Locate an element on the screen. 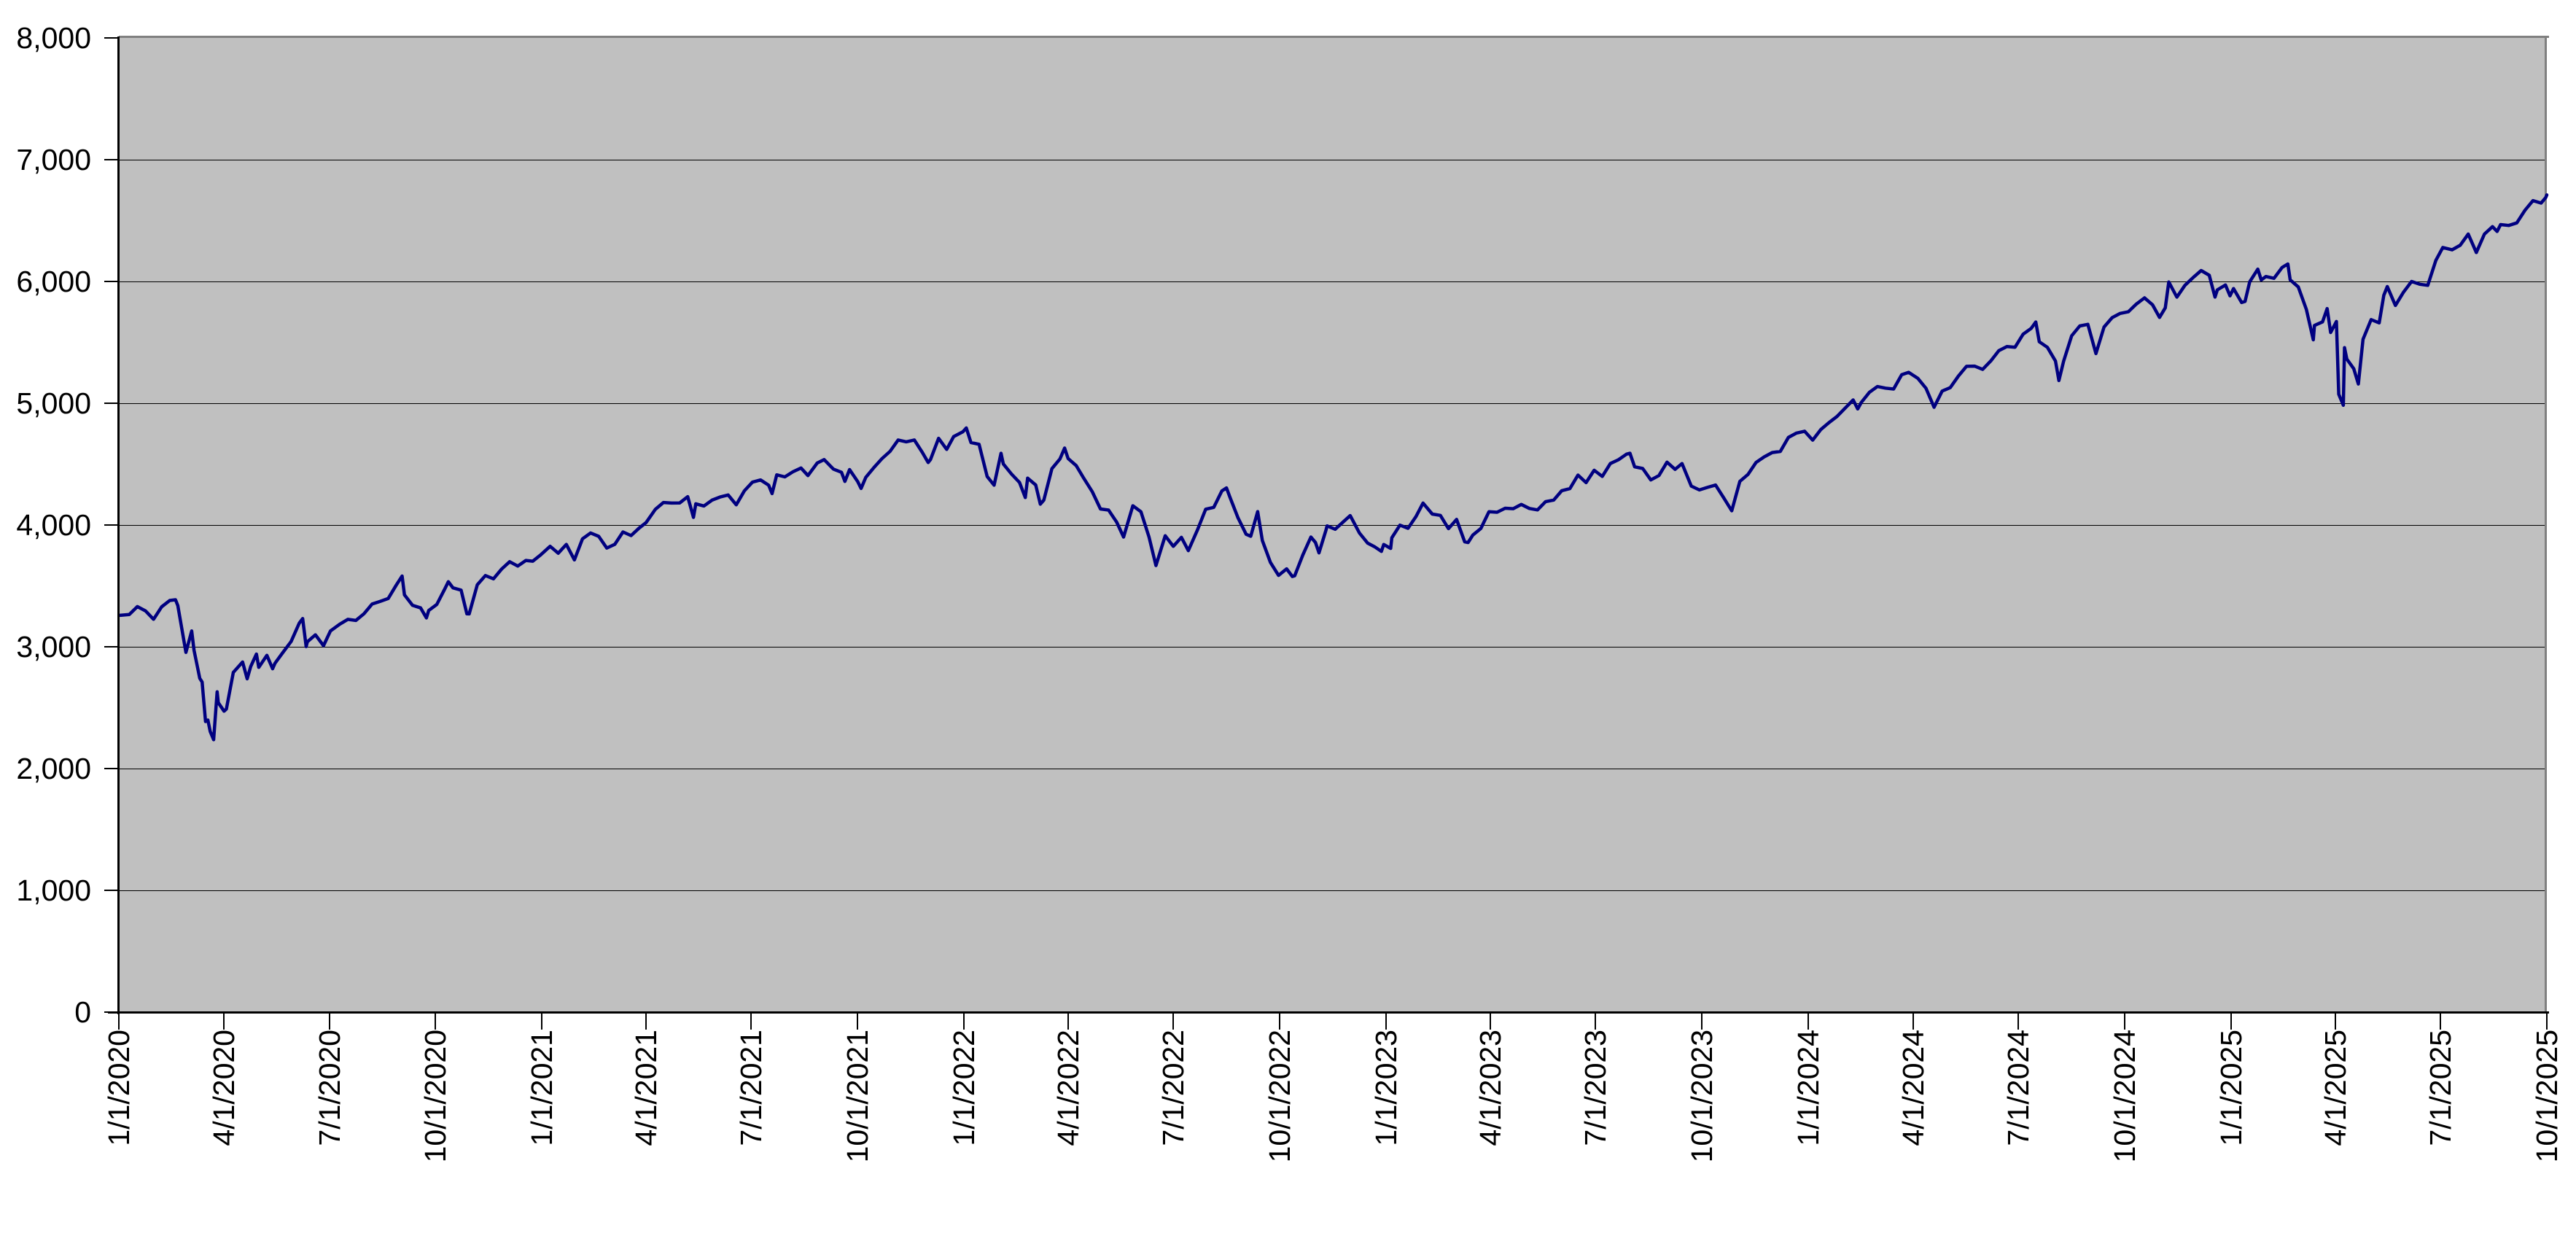 The image size is (2576, 1252). plot-border-right is located at coordinates (2546, 524).